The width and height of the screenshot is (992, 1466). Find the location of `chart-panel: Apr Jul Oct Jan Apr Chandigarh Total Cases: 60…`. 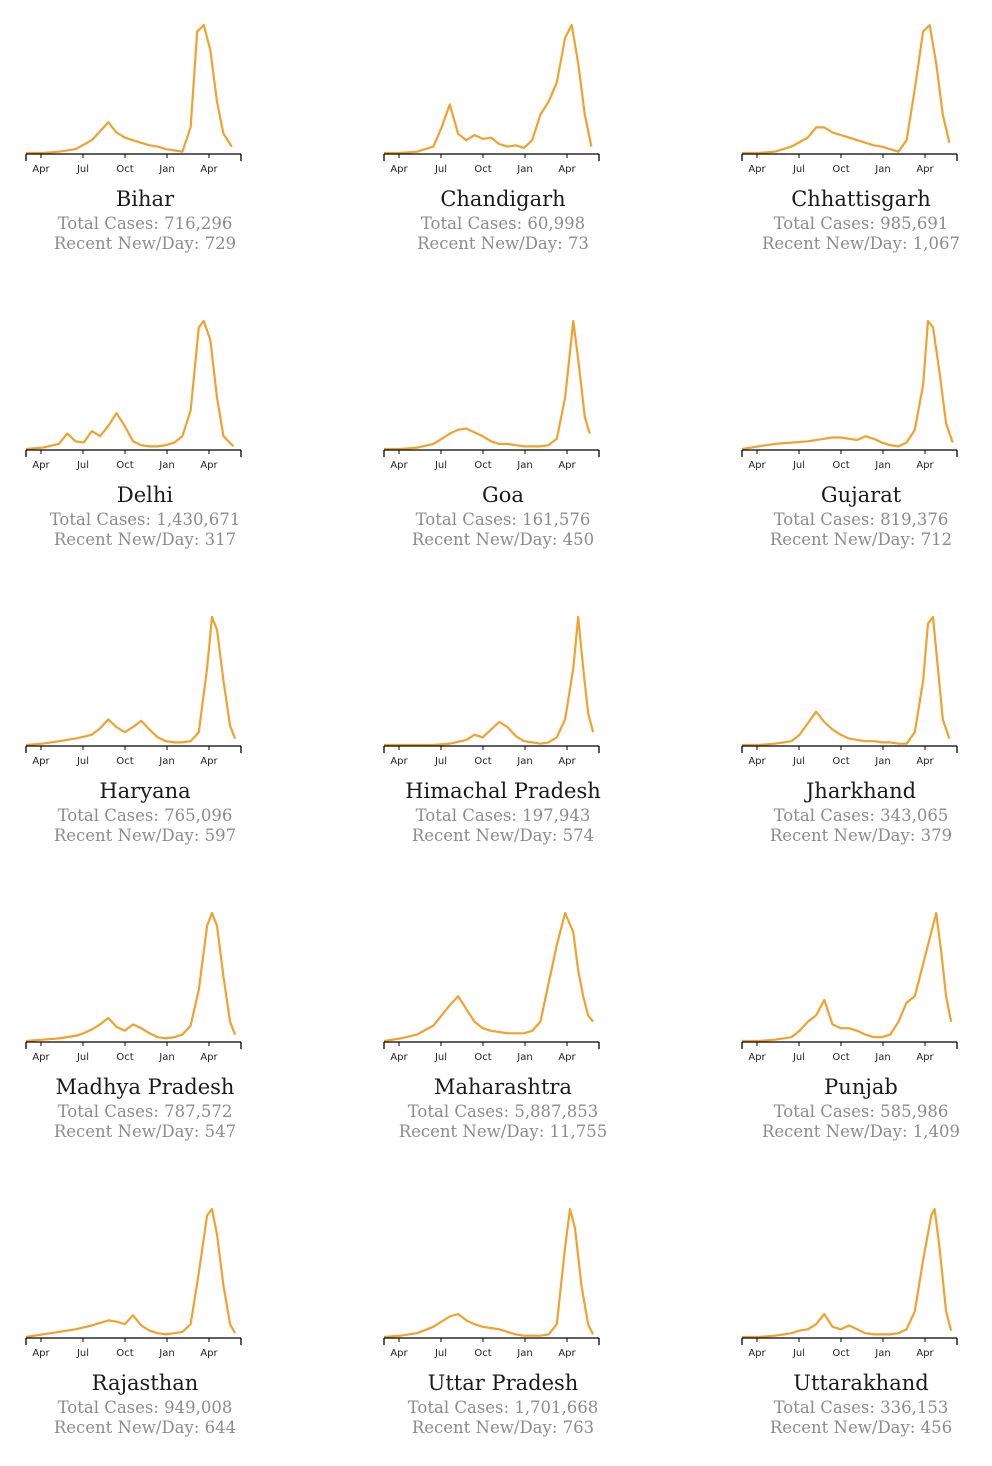

chart-panel: Apr Jul Oct Jan Apr Chandigarh Total Cases: 60… is located at coordinates (503, 142).